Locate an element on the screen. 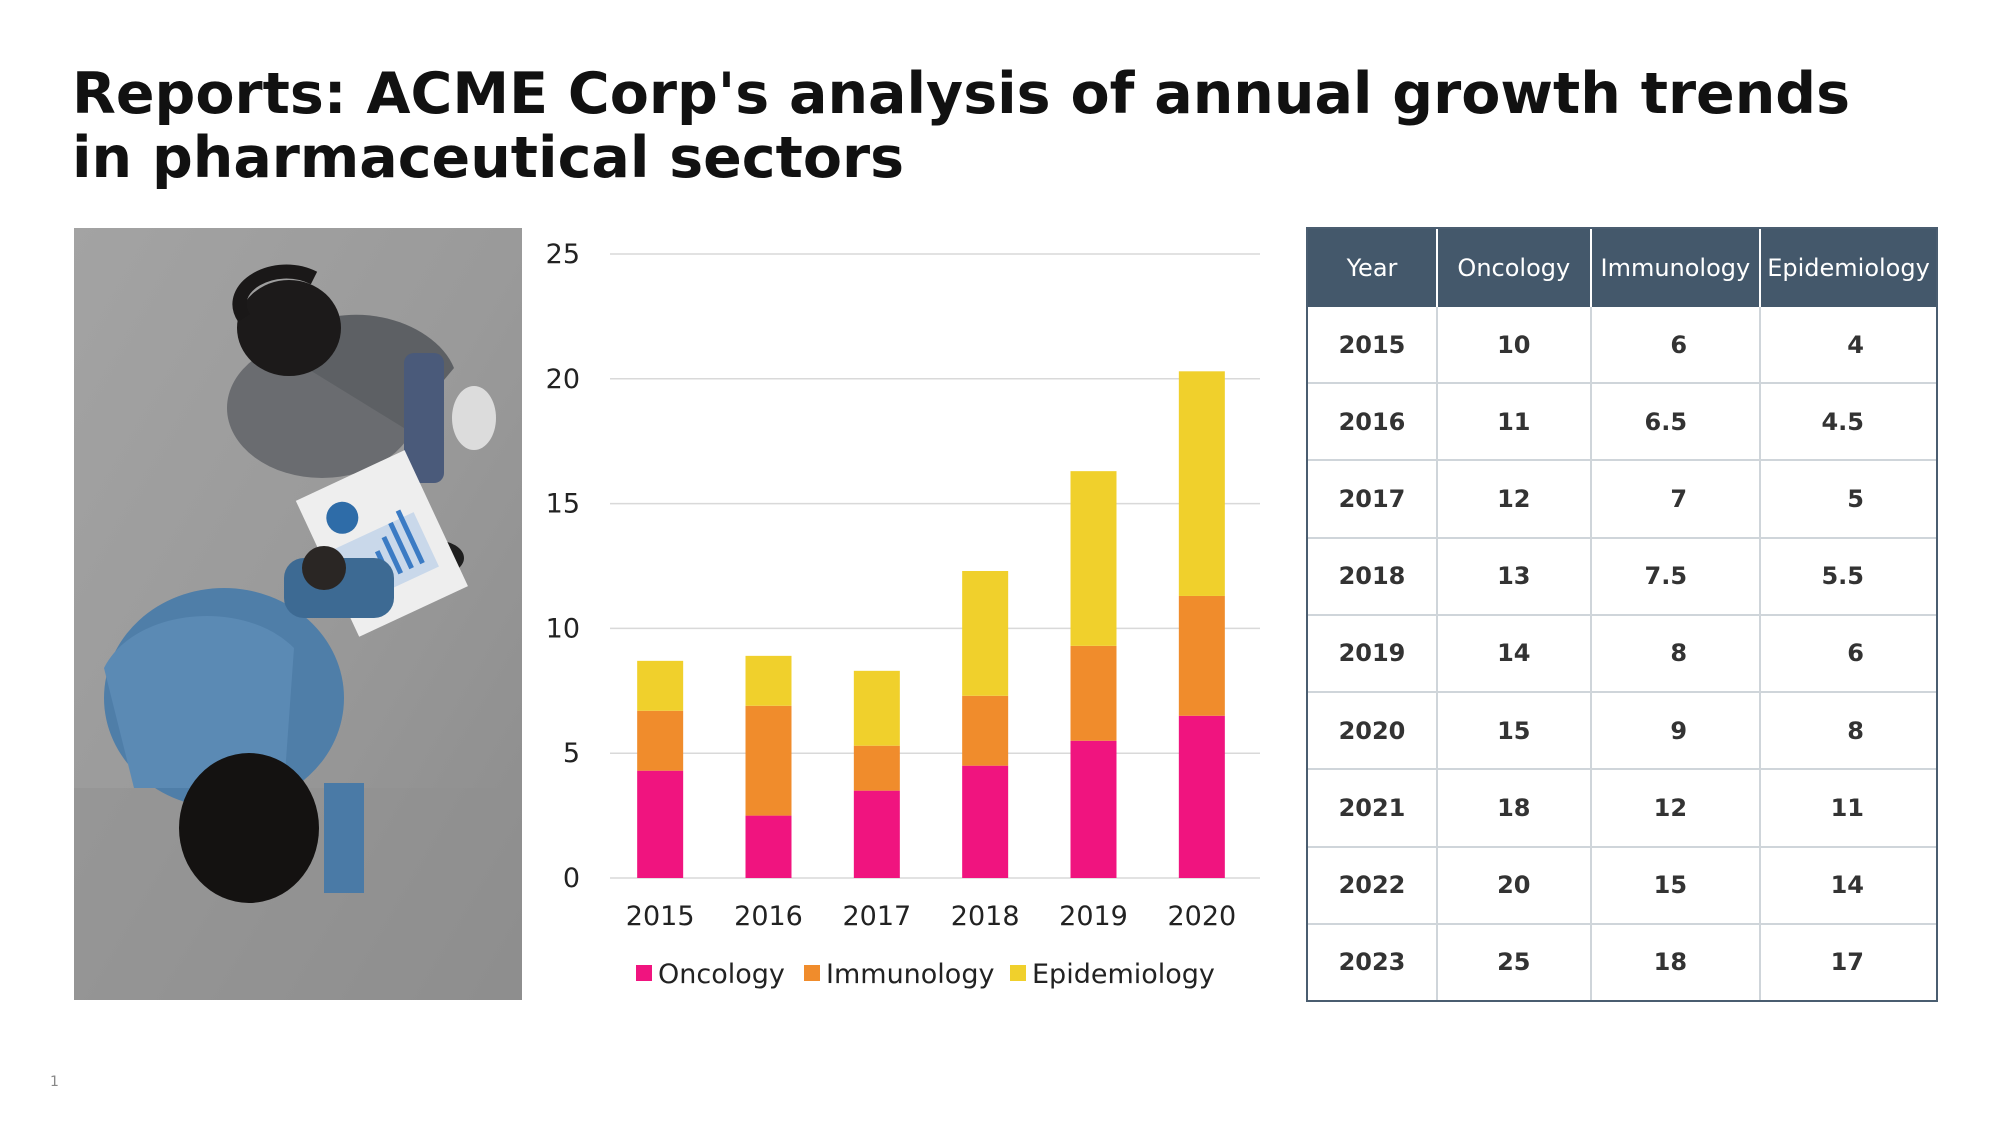 The height and width of the screenshot is (1125, 2000). table-cell-immunology: 6.5 is located at coordinates (1676, 422).